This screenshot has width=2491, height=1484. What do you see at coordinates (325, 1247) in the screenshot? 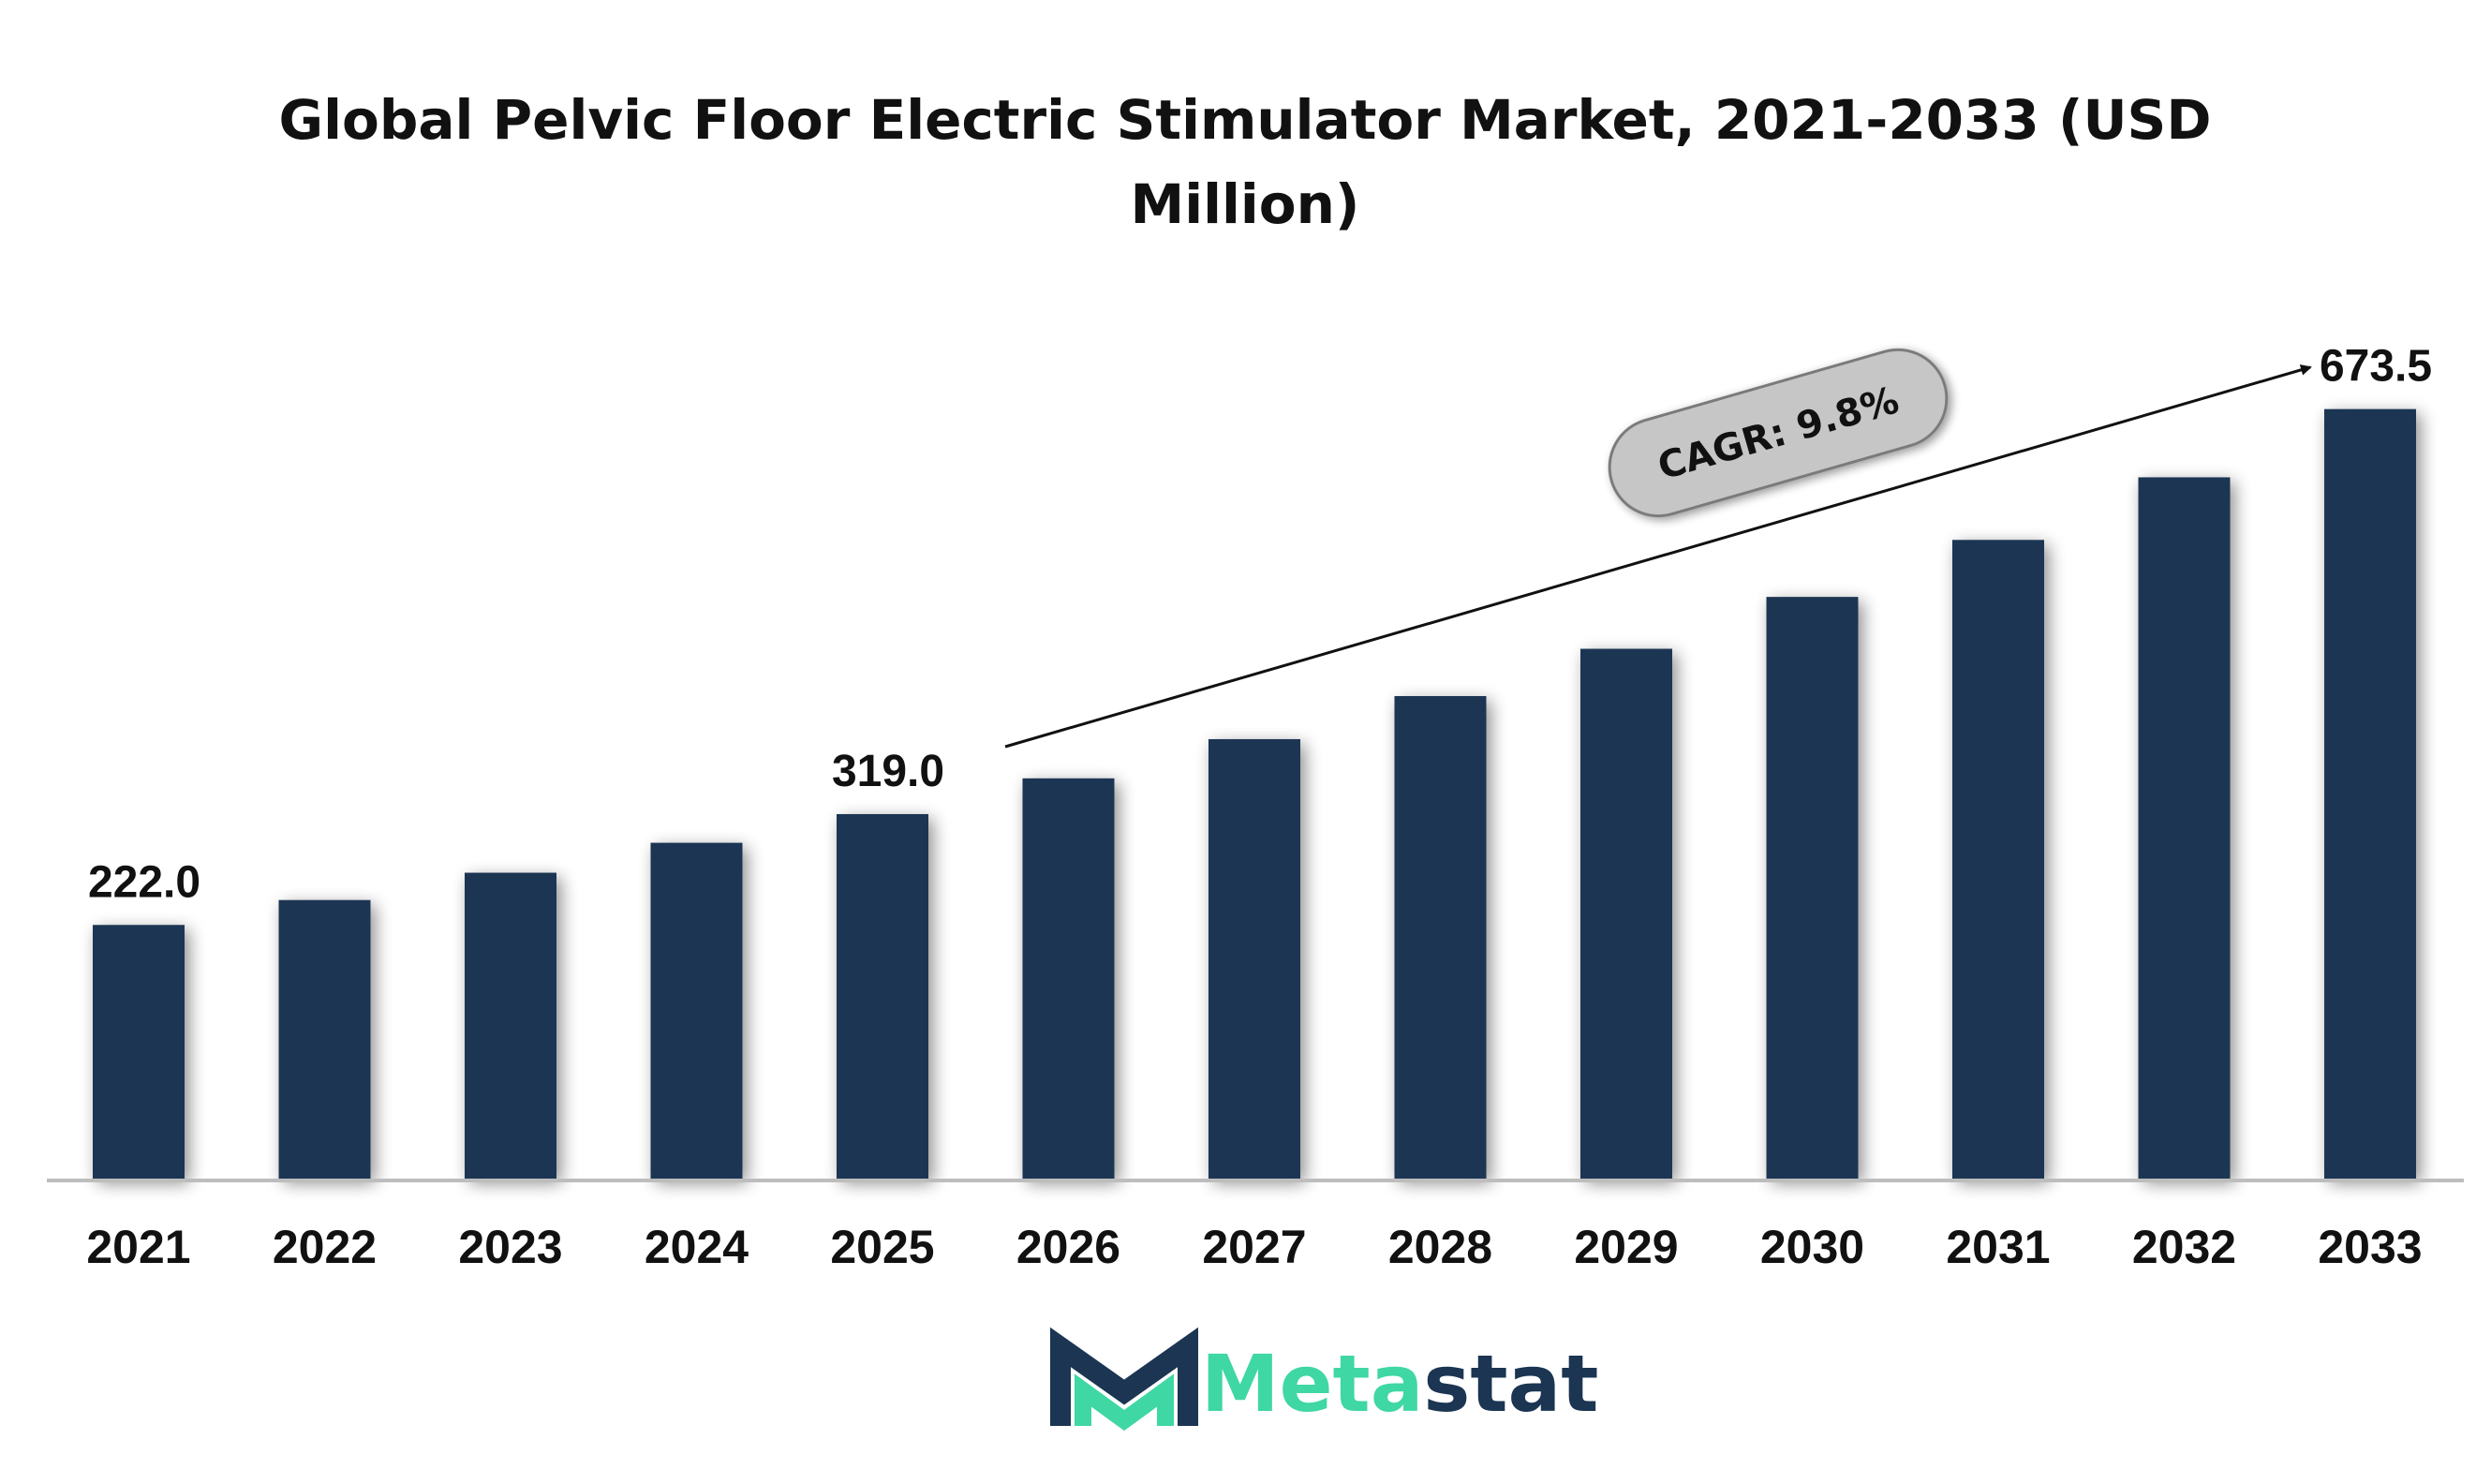
I see `x-tick-2022: 2022` at bounding box center [325, 1247].